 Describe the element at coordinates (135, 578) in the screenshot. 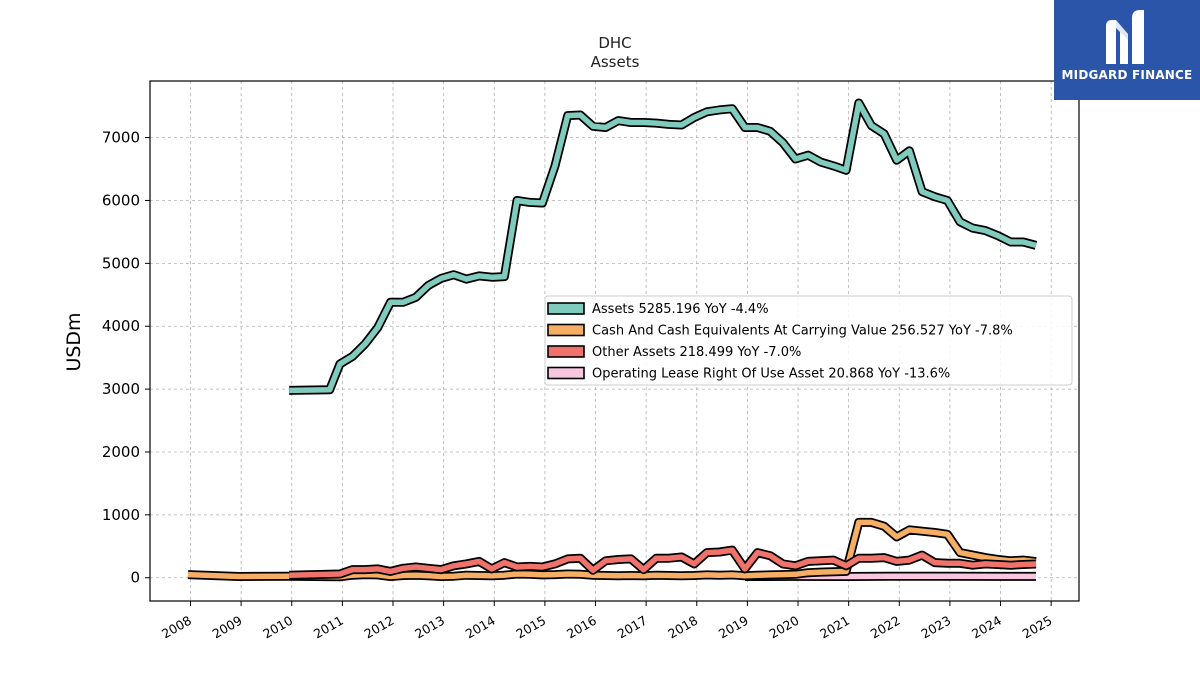

I see `y-tick-label: 0` at that location.